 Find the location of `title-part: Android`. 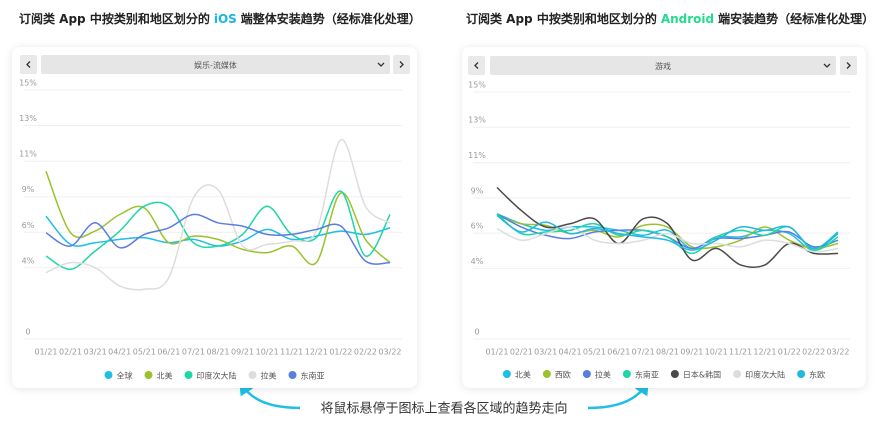

title-part: Android is located at coordinates (687, 19).